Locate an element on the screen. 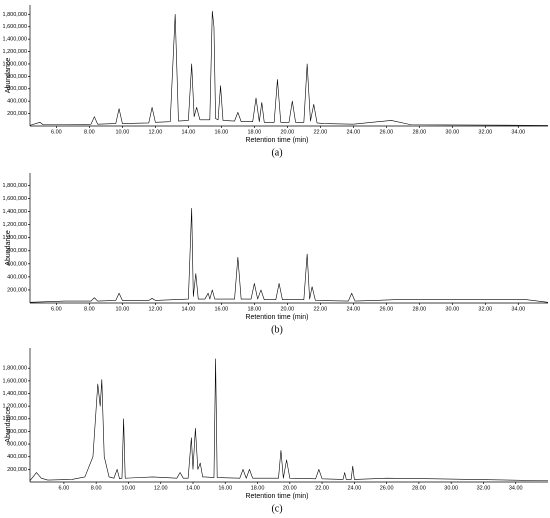  panel-caption: (a) is located at coordinates (276, 152).